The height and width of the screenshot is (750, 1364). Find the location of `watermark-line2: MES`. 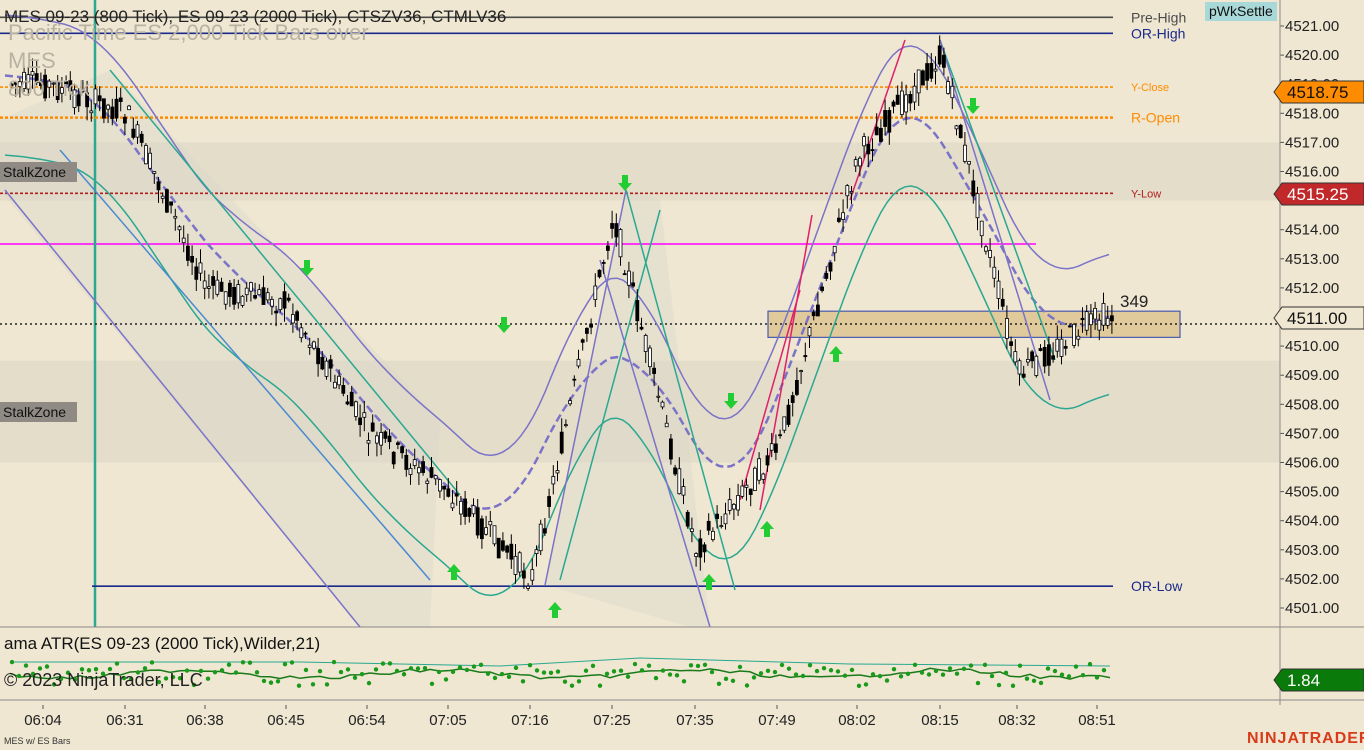

watermark-line2: MES is located at coordinates (32, 60).